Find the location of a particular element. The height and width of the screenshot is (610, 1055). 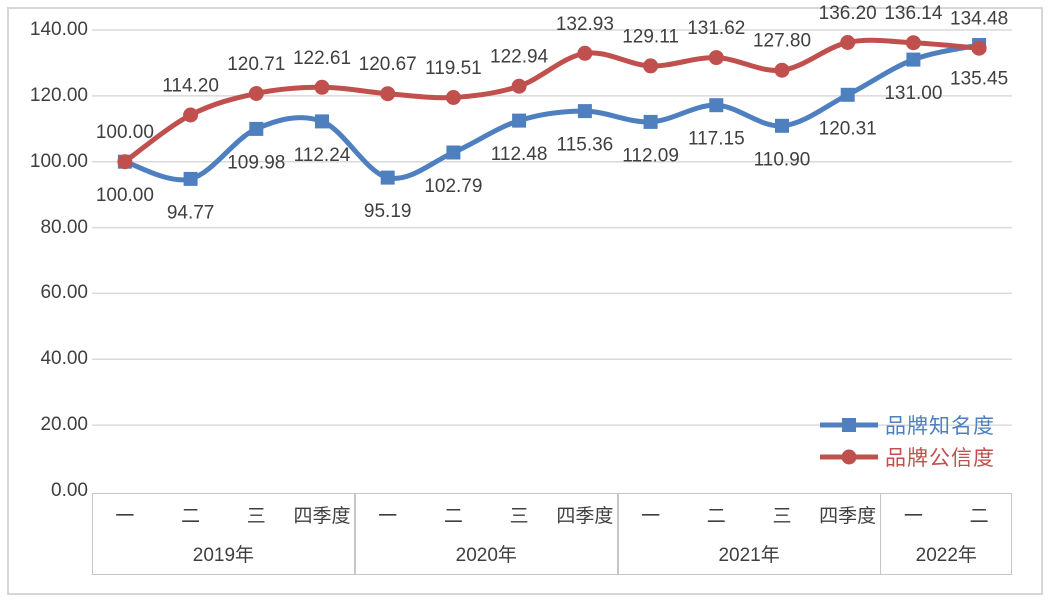

data-label: 120.67 is located at coordinates (388, 64).